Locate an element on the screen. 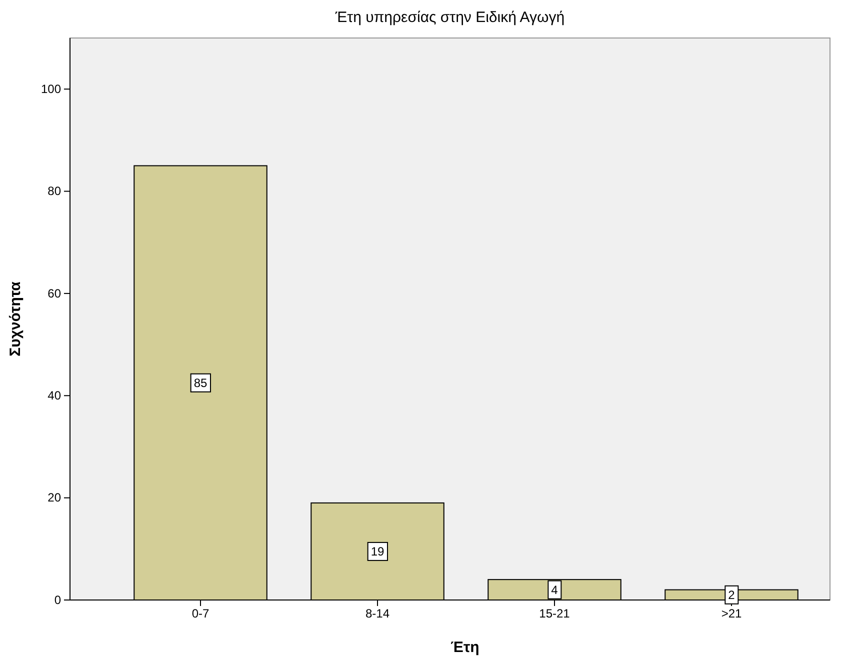 Image resolution: width=846 pixels, height=664 pixels. y-axis-title: Συχνότητα is located at coordinates (15, 318).